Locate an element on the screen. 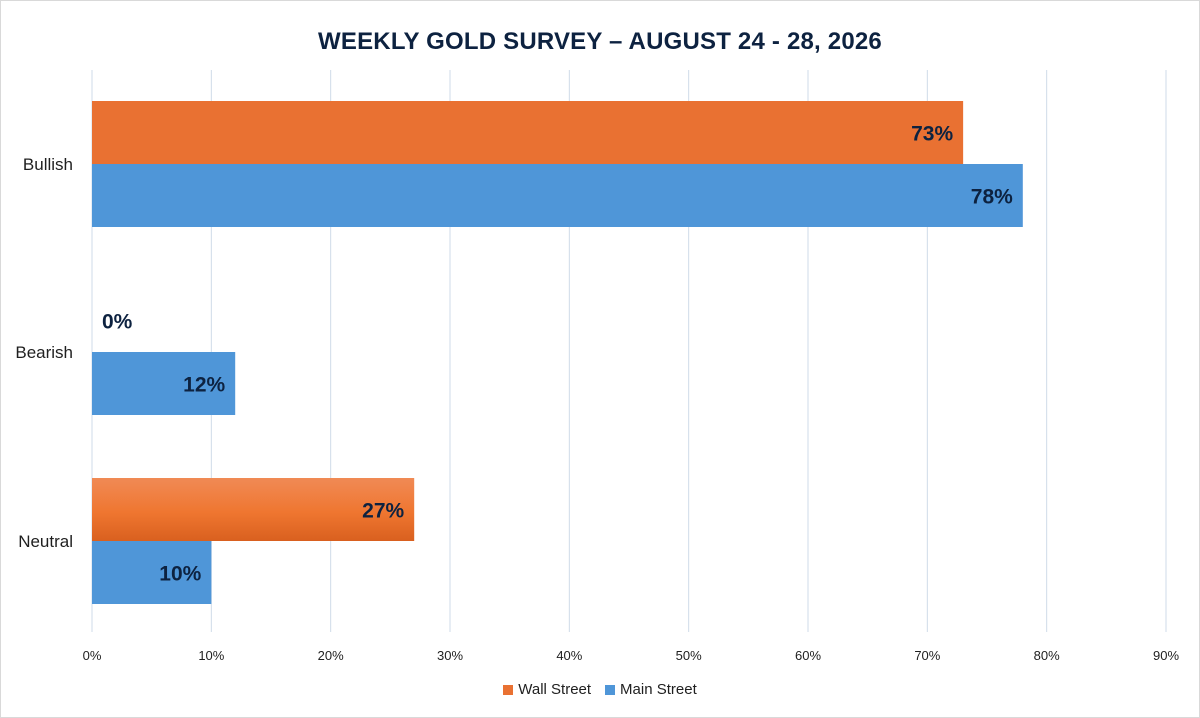 This screenshot has height=718, width=1200. category-label: Neutral is located at coordinates (45, 541).